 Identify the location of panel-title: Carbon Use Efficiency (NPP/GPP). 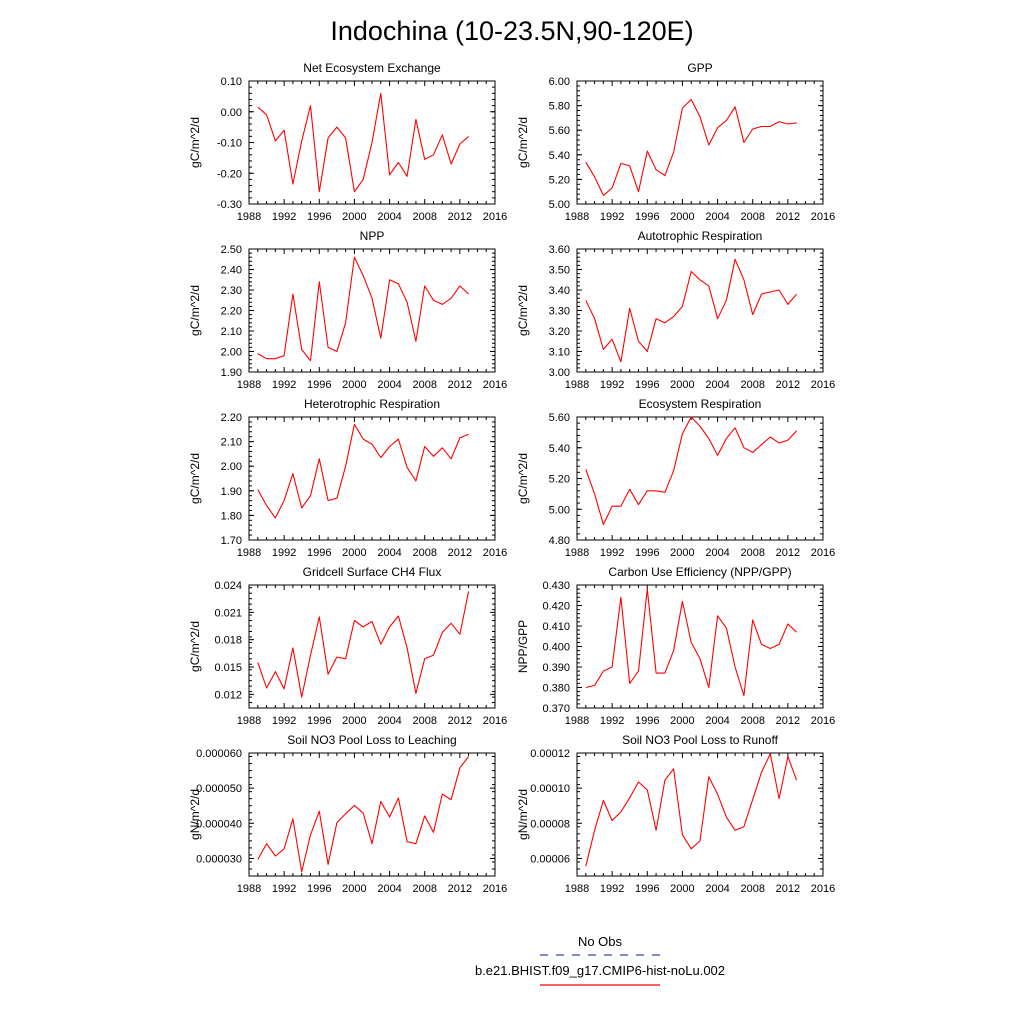
(699, 572).